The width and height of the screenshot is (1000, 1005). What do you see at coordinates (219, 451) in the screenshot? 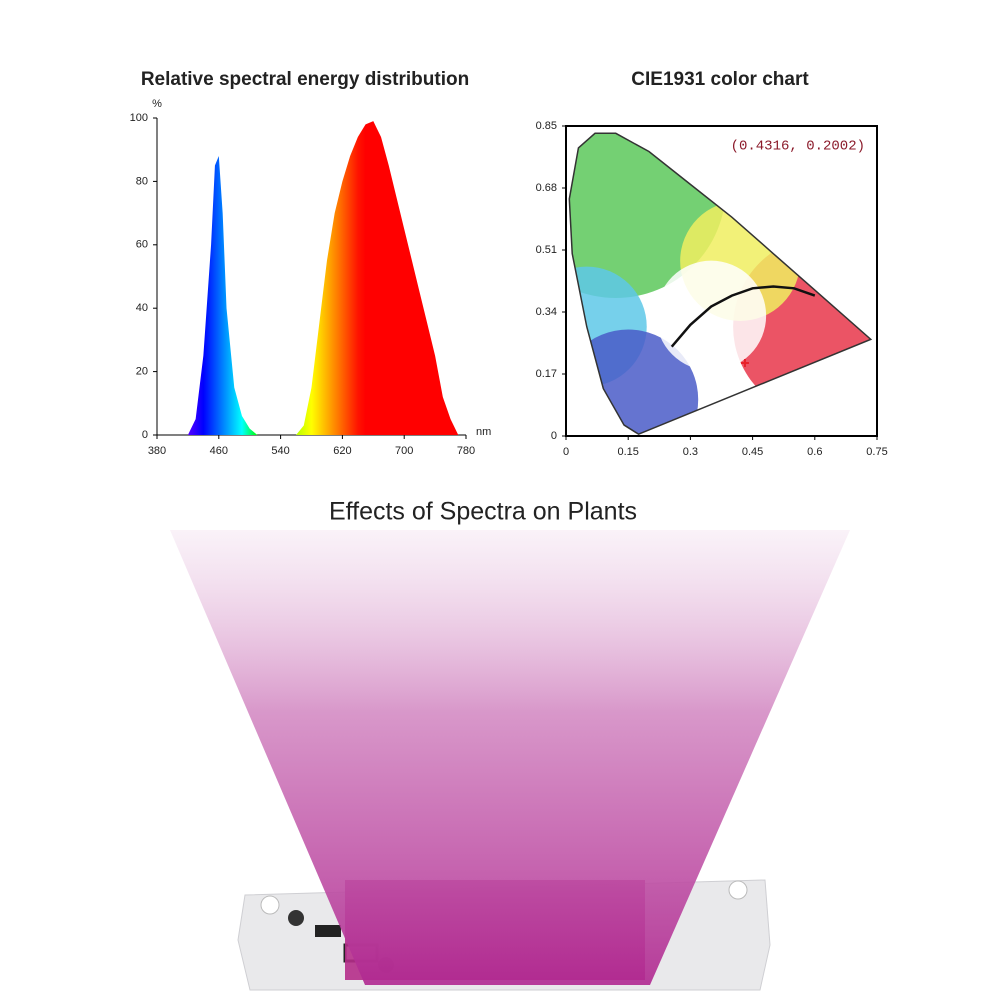
I see `x-tick-label: 460` at bounding box center [219, 451].